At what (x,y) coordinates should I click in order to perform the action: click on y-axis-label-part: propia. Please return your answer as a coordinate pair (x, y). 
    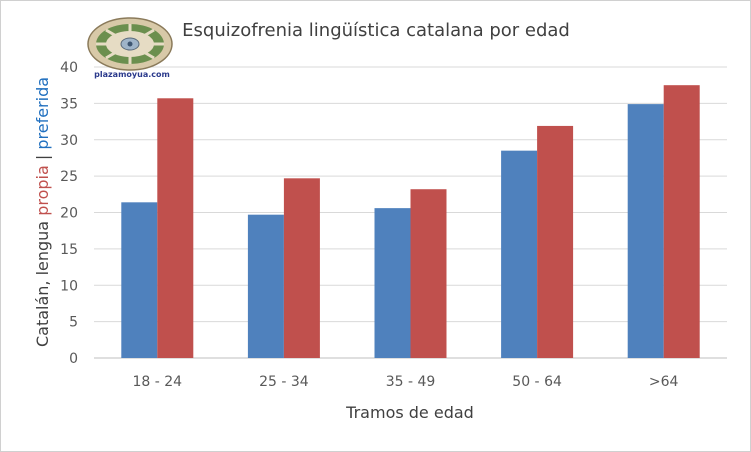
    Looking at the image, I should click on (42, 190).